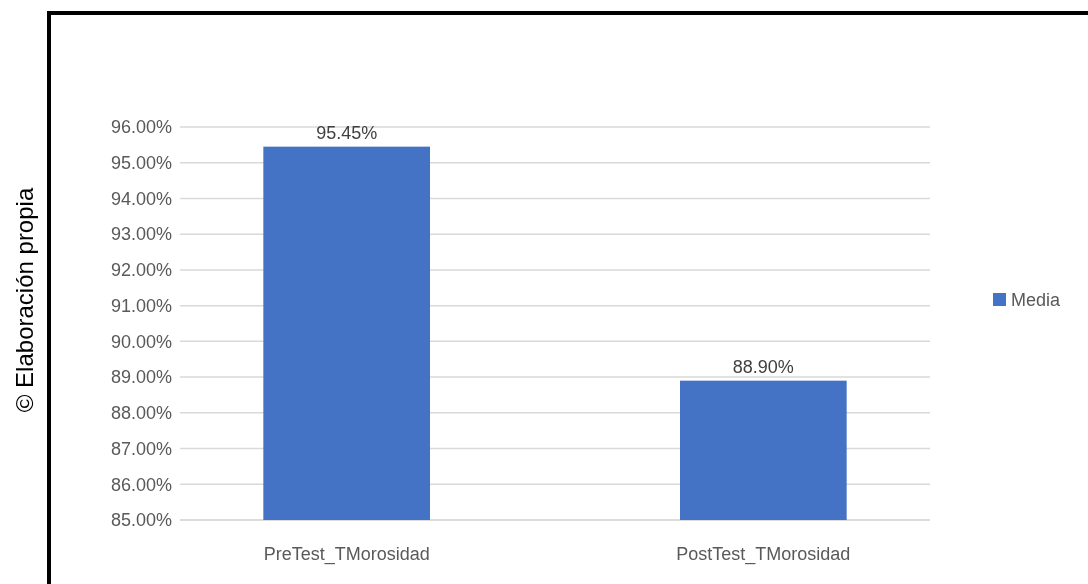 This screenshot has height=584, width=1088. I want to click on y-tick-label: 91.00%, so click(141, 305).